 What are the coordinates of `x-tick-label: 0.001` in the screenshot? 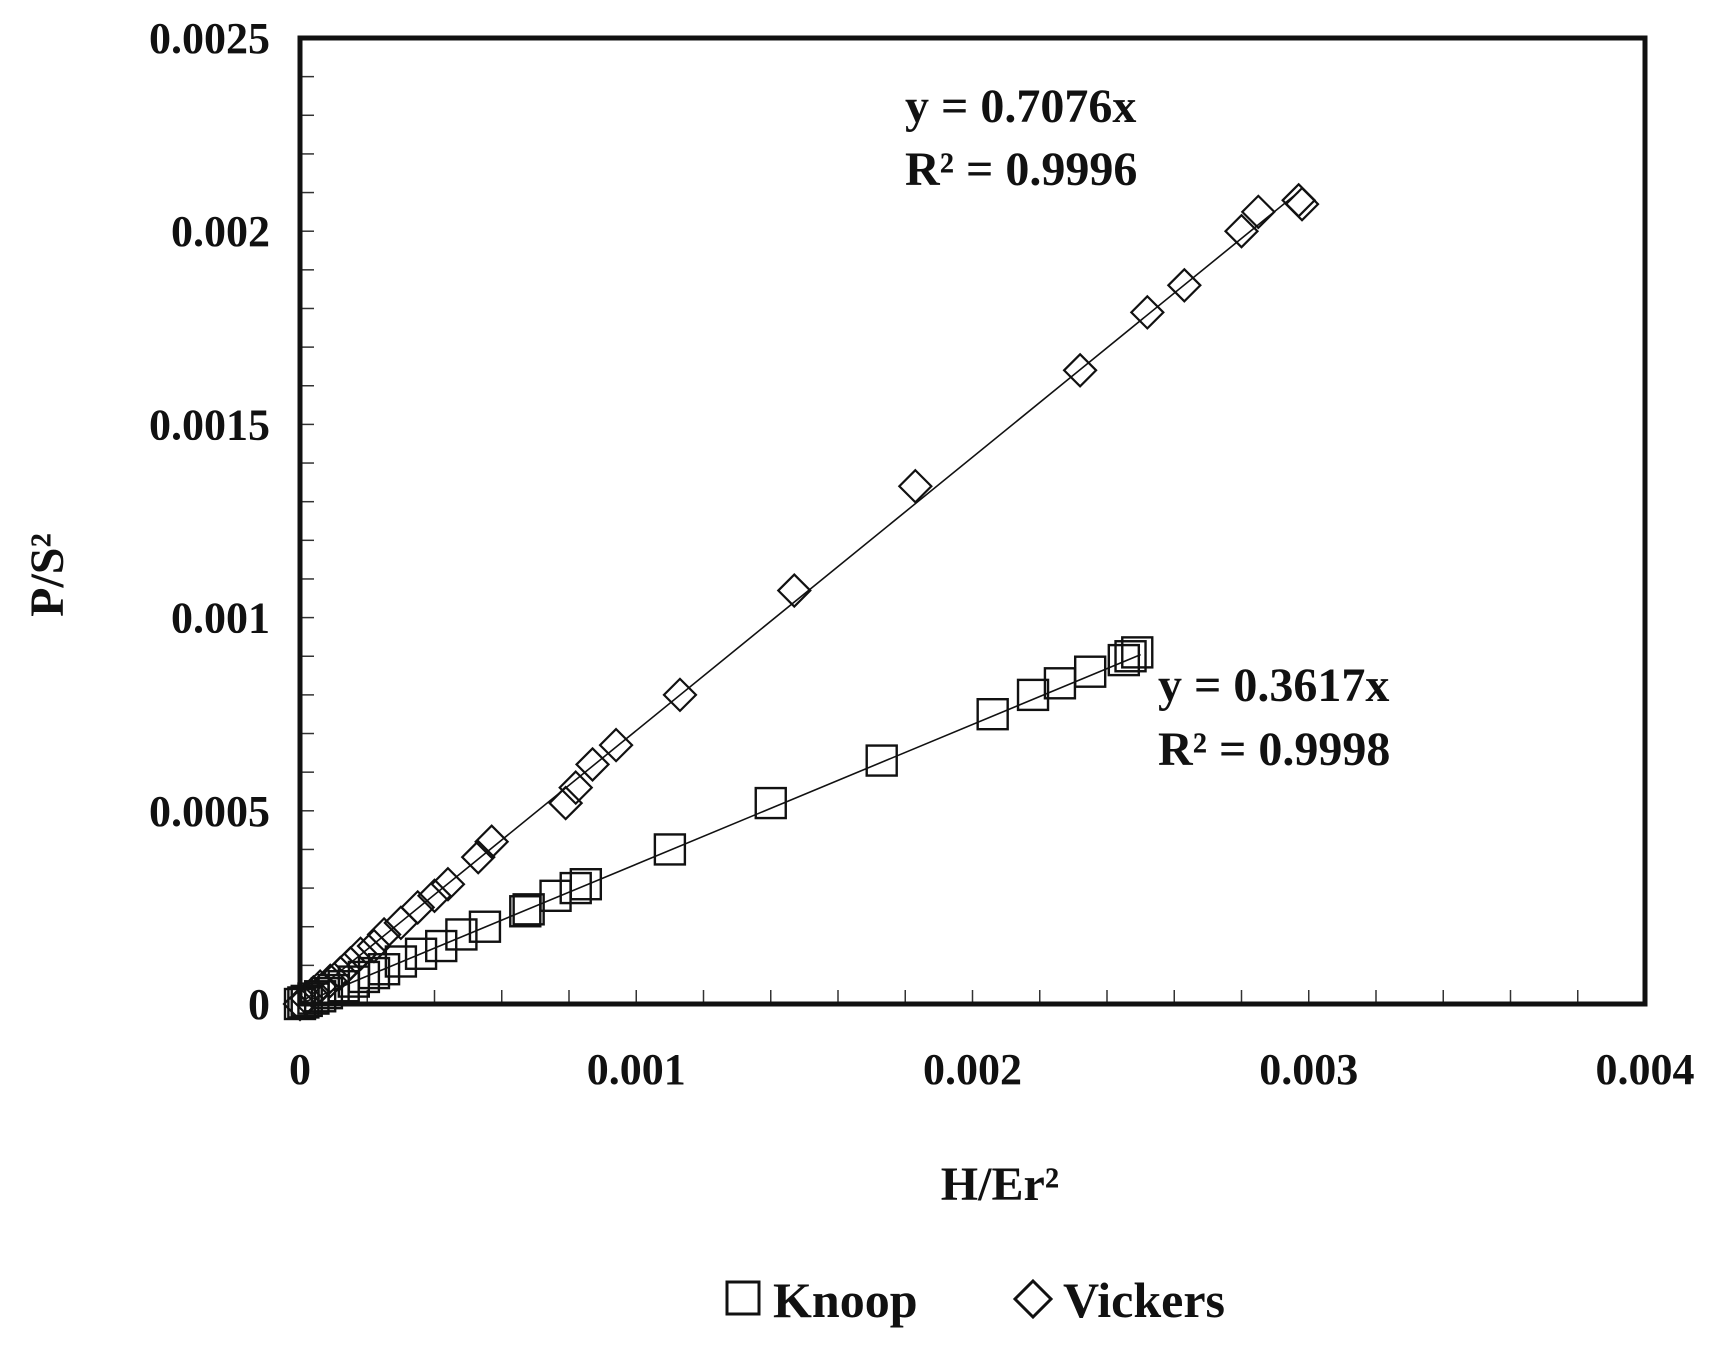 It's located at (636, 1069).